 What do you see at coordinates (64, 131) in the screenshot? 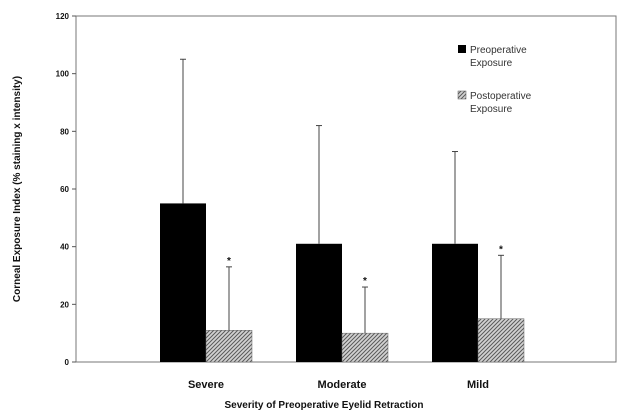
I see `y-tick-label-80: 80` at bounding box center [64, 131].